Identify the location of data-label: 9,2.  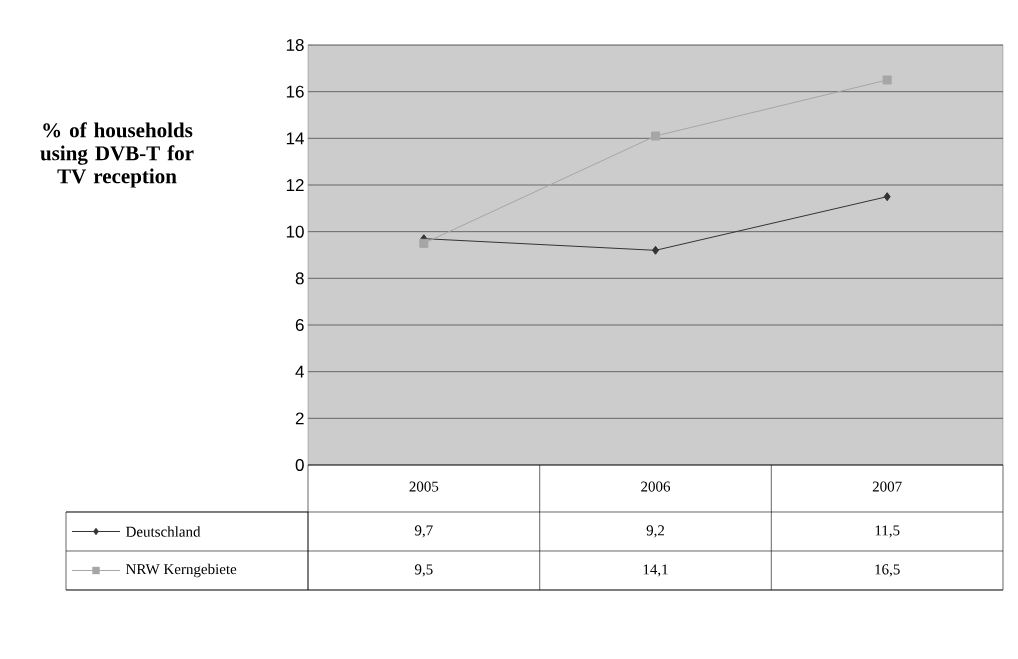
(655, 531).